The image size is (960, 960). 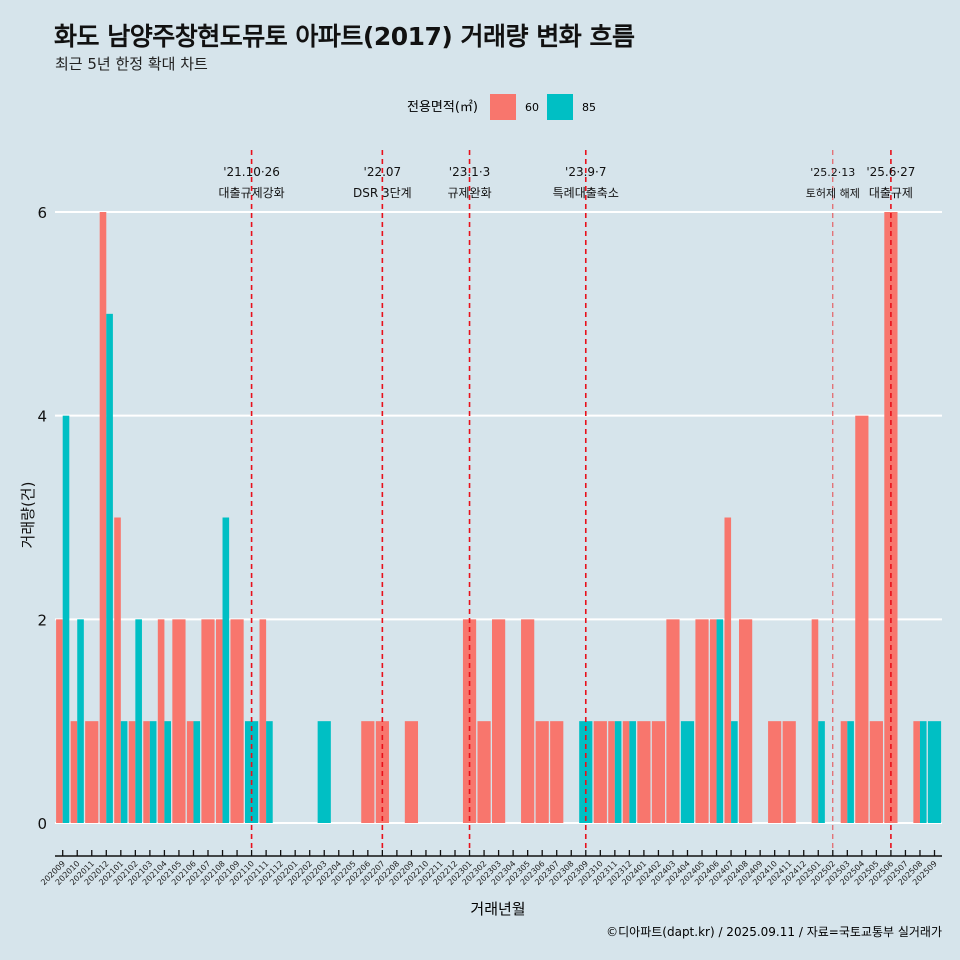 I want to click on y-tick-label: 4, so click(x=42, y=417).